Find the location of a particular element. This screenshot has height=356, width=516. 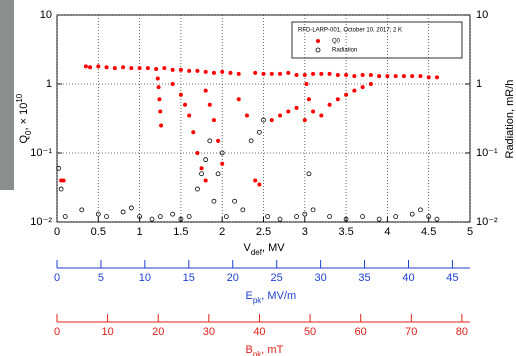

bpk_axis-label-part: pk is located at coordinates (257, 353).